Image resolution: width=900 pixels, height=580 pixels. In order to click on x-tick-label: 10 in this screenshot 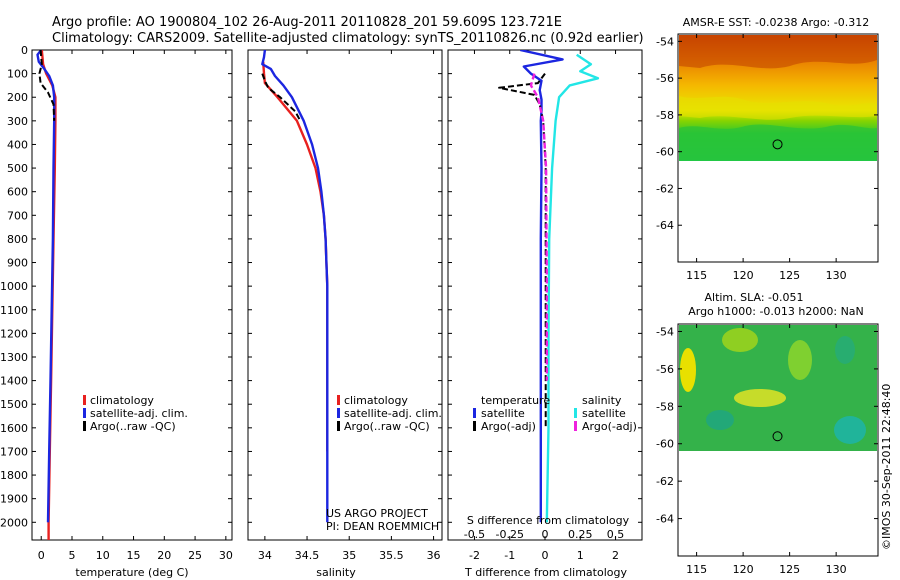, I will do `click(103, 555)`.